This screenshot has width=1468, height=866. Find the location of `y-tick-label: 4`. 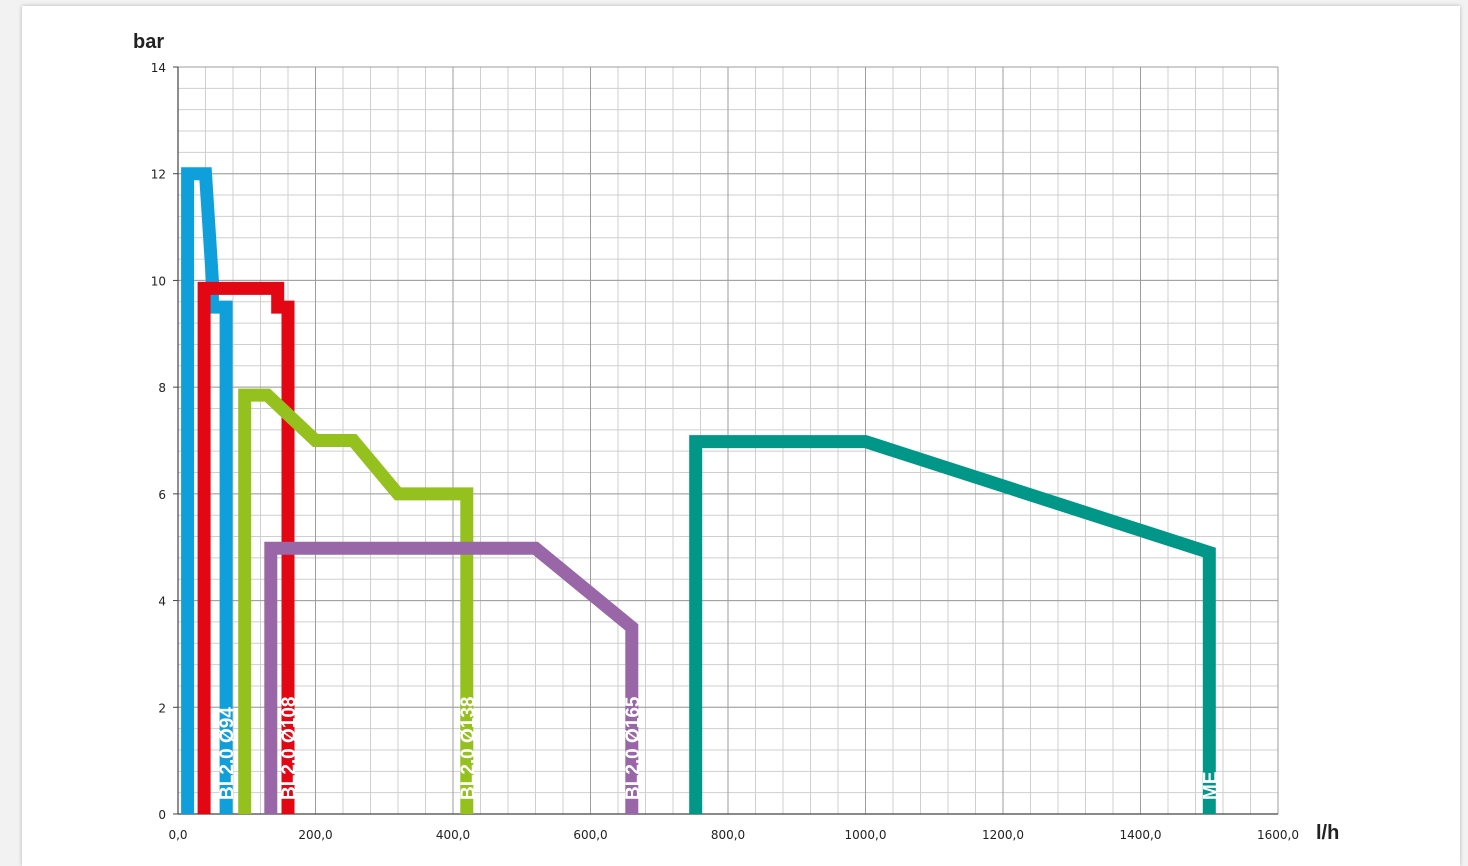

y-tick-label: 4 is located at coordinates (162, 602).